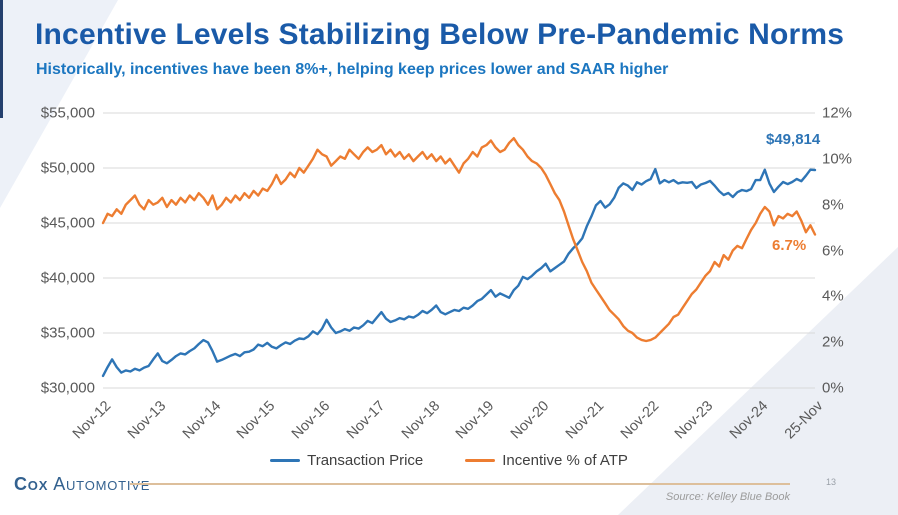 The width and height of the screenshot is (898, 515). I want to click on legend-label: Transaction Price, so click(365, 460).